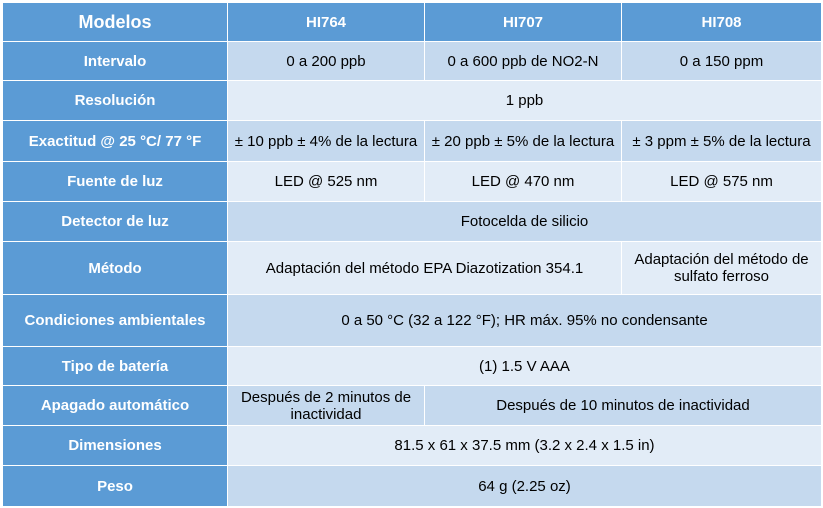 The width and height of the screenshot is (823, 508). What do you see at coordinates (721, 22) in the screenshot?
I see `model-hi708-header: HI708` at bounding box center [721, 22].